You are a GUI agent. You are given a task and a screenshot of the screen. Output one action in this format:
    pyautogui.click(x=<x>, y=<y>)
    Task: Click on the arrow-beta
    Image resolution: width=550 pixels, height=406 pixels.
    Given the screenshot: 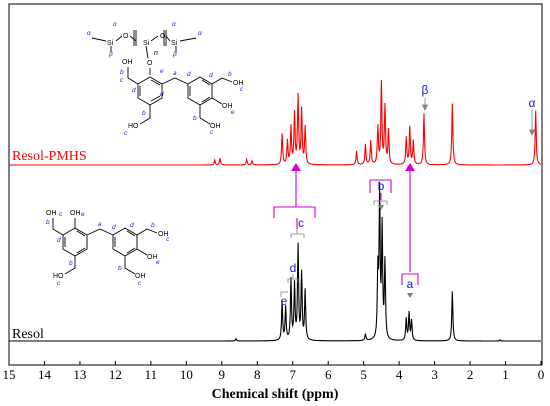 What is the action you would take?
    pyautogui.click(x=425, y=104)
    